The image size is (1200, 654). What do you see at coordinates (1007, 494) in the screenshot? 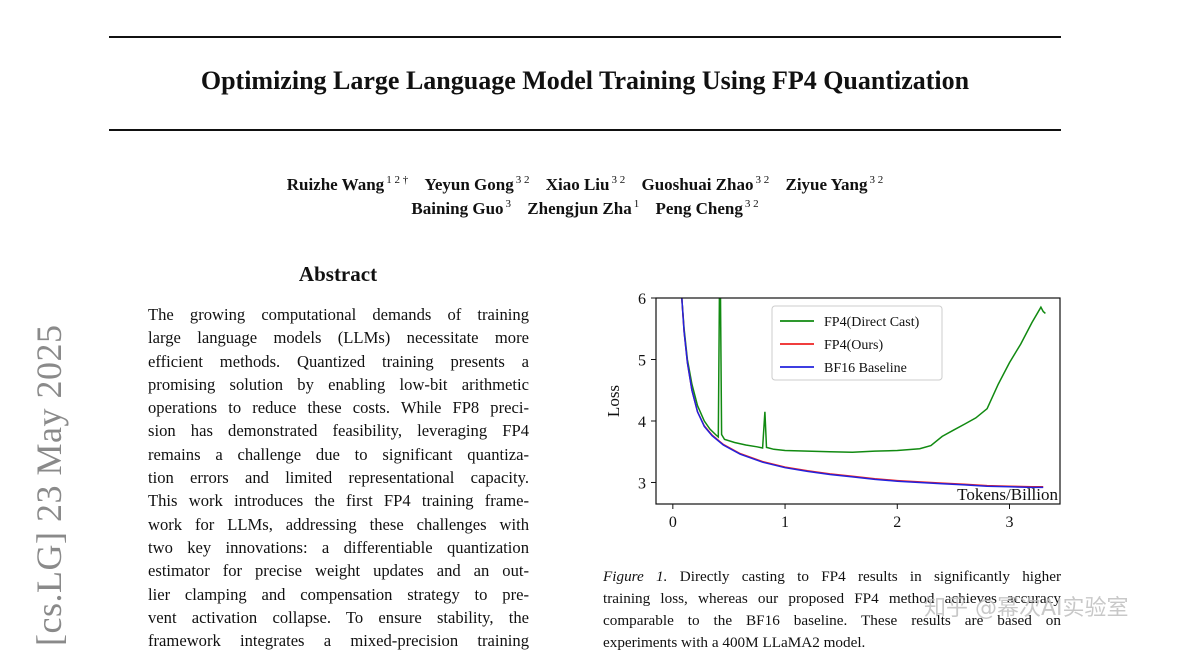
I see `x-axis-label: Tokens/Billion` at bounding box center [1007, 494].